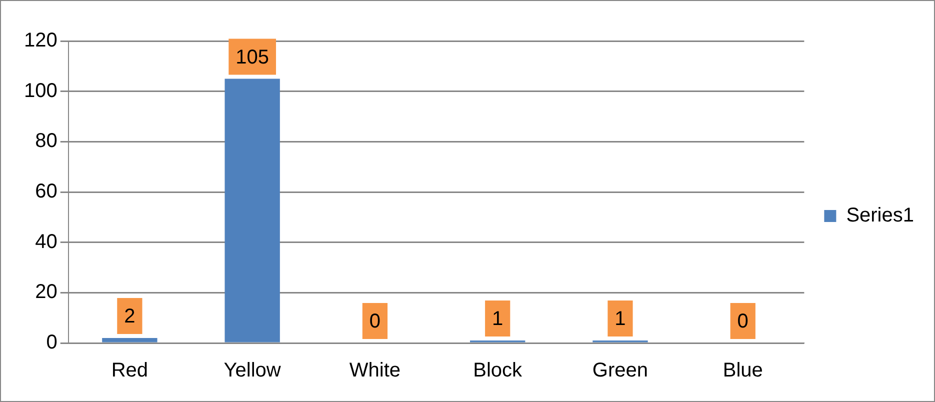 This screenshot has height=402, width=935. Describe the element at coordinates (498, 371) in the screenshot. I see `x-tick-label: Block` at that location.